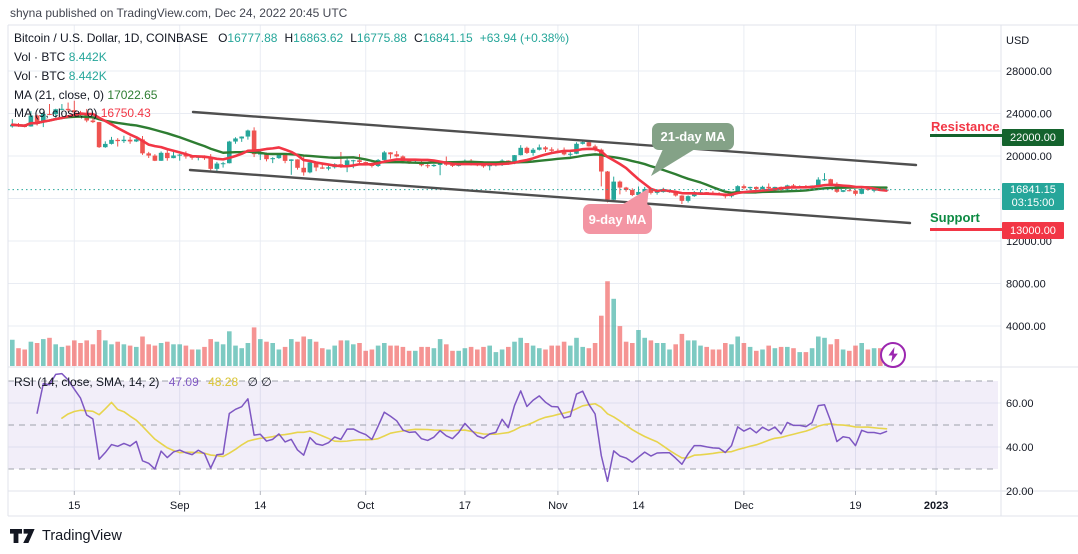  Describe the element at coordinates (223, 38) in the screenshot. I see `open-label: O` at that location.